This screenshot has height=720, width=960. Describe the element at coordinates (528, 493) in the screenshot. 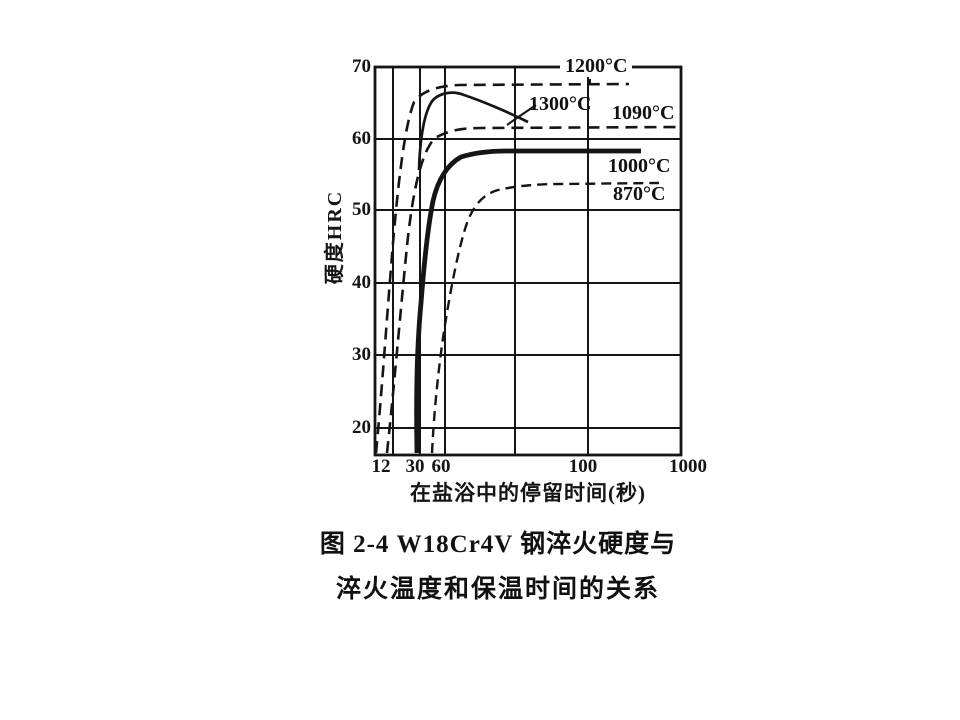

I see `x-axis-title: 在盐浴中的停留时间(秒)` at that location.